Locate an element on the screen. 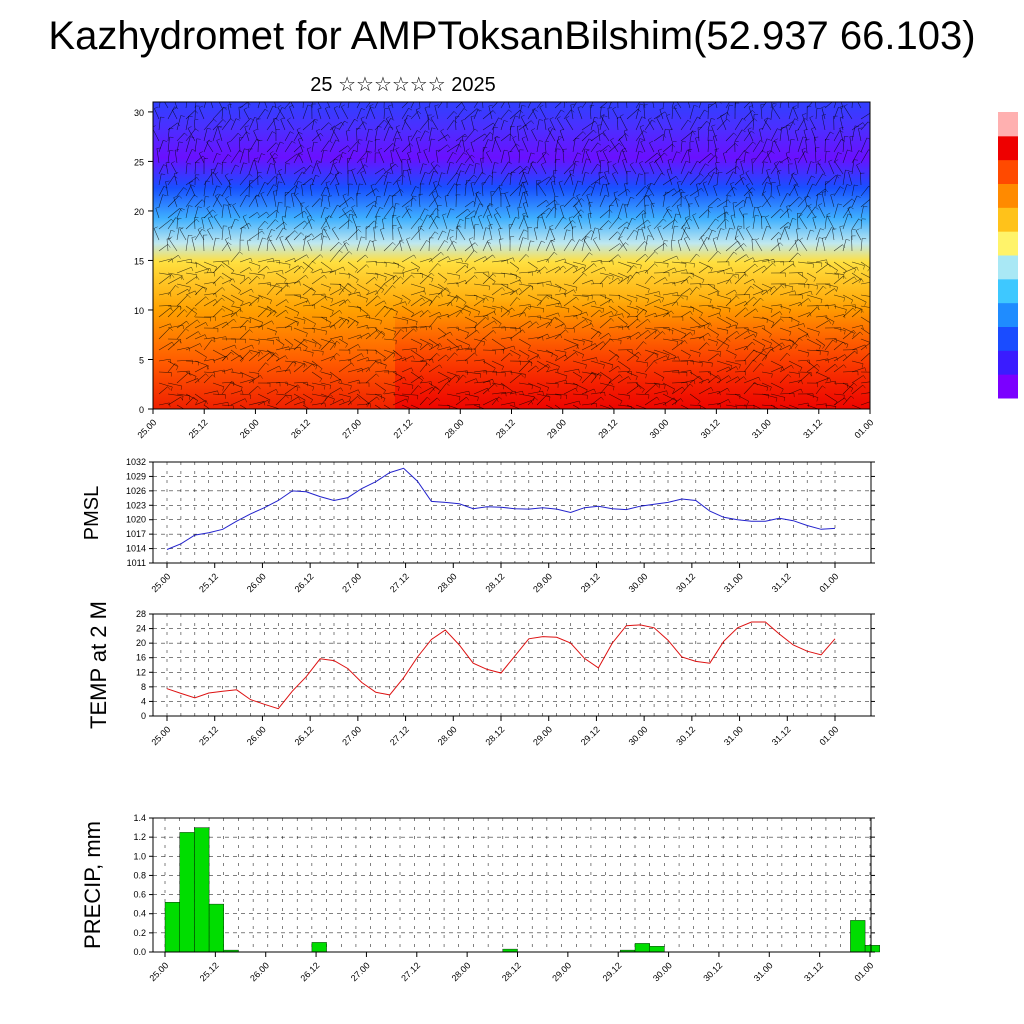 The width and height of the screenshot is (1024, 1024). y-tick-label: 16 is located at coordinates (141, 658).